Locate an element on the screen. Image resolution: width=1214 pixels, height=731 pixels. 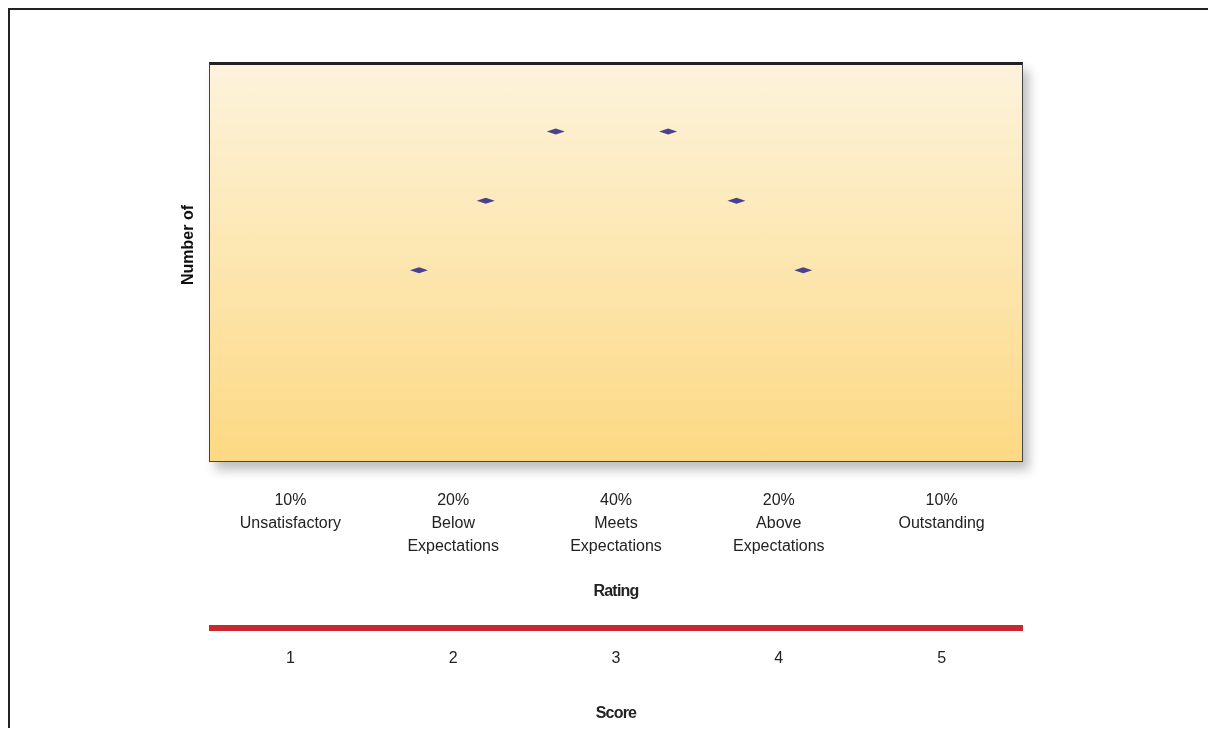
x-tick-label: 3 is located at coordinates (616, 658).